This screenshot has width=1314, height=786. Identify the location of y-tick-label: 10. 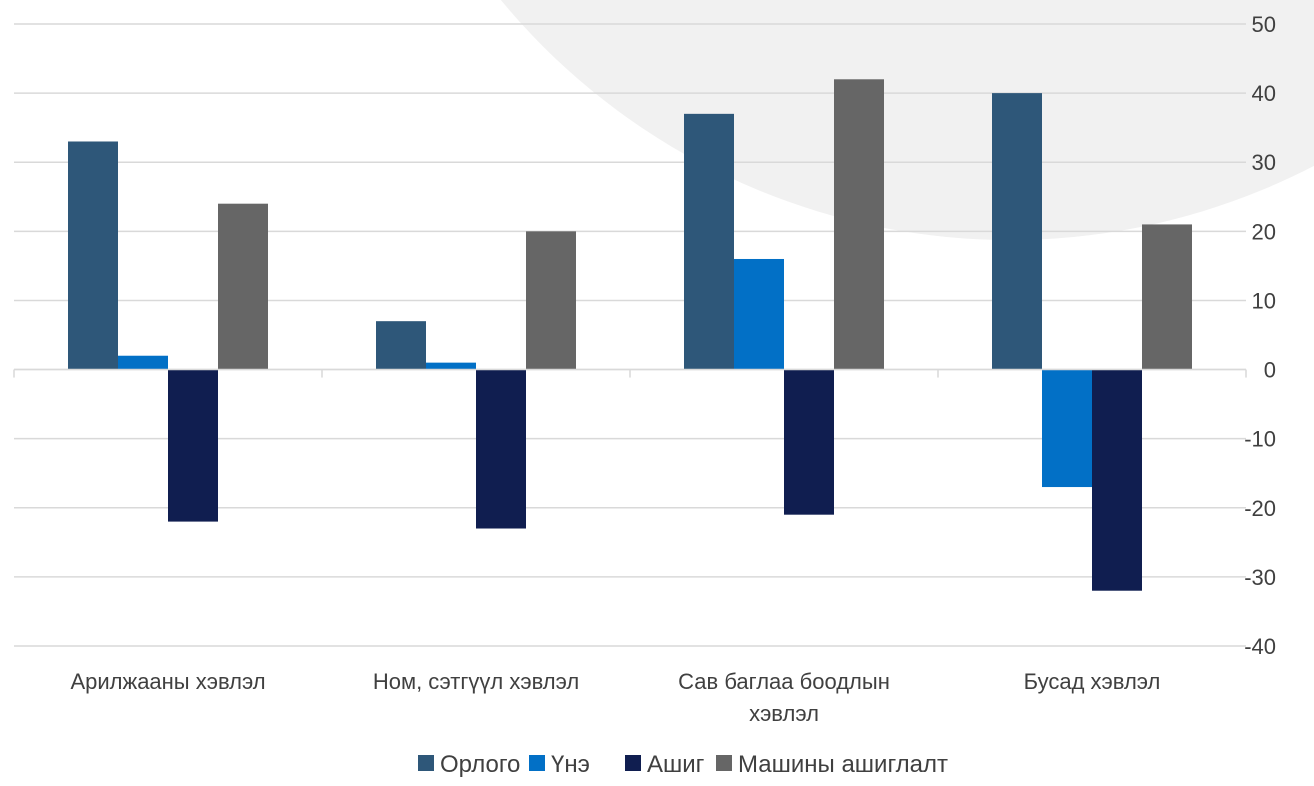
(1264, 300).